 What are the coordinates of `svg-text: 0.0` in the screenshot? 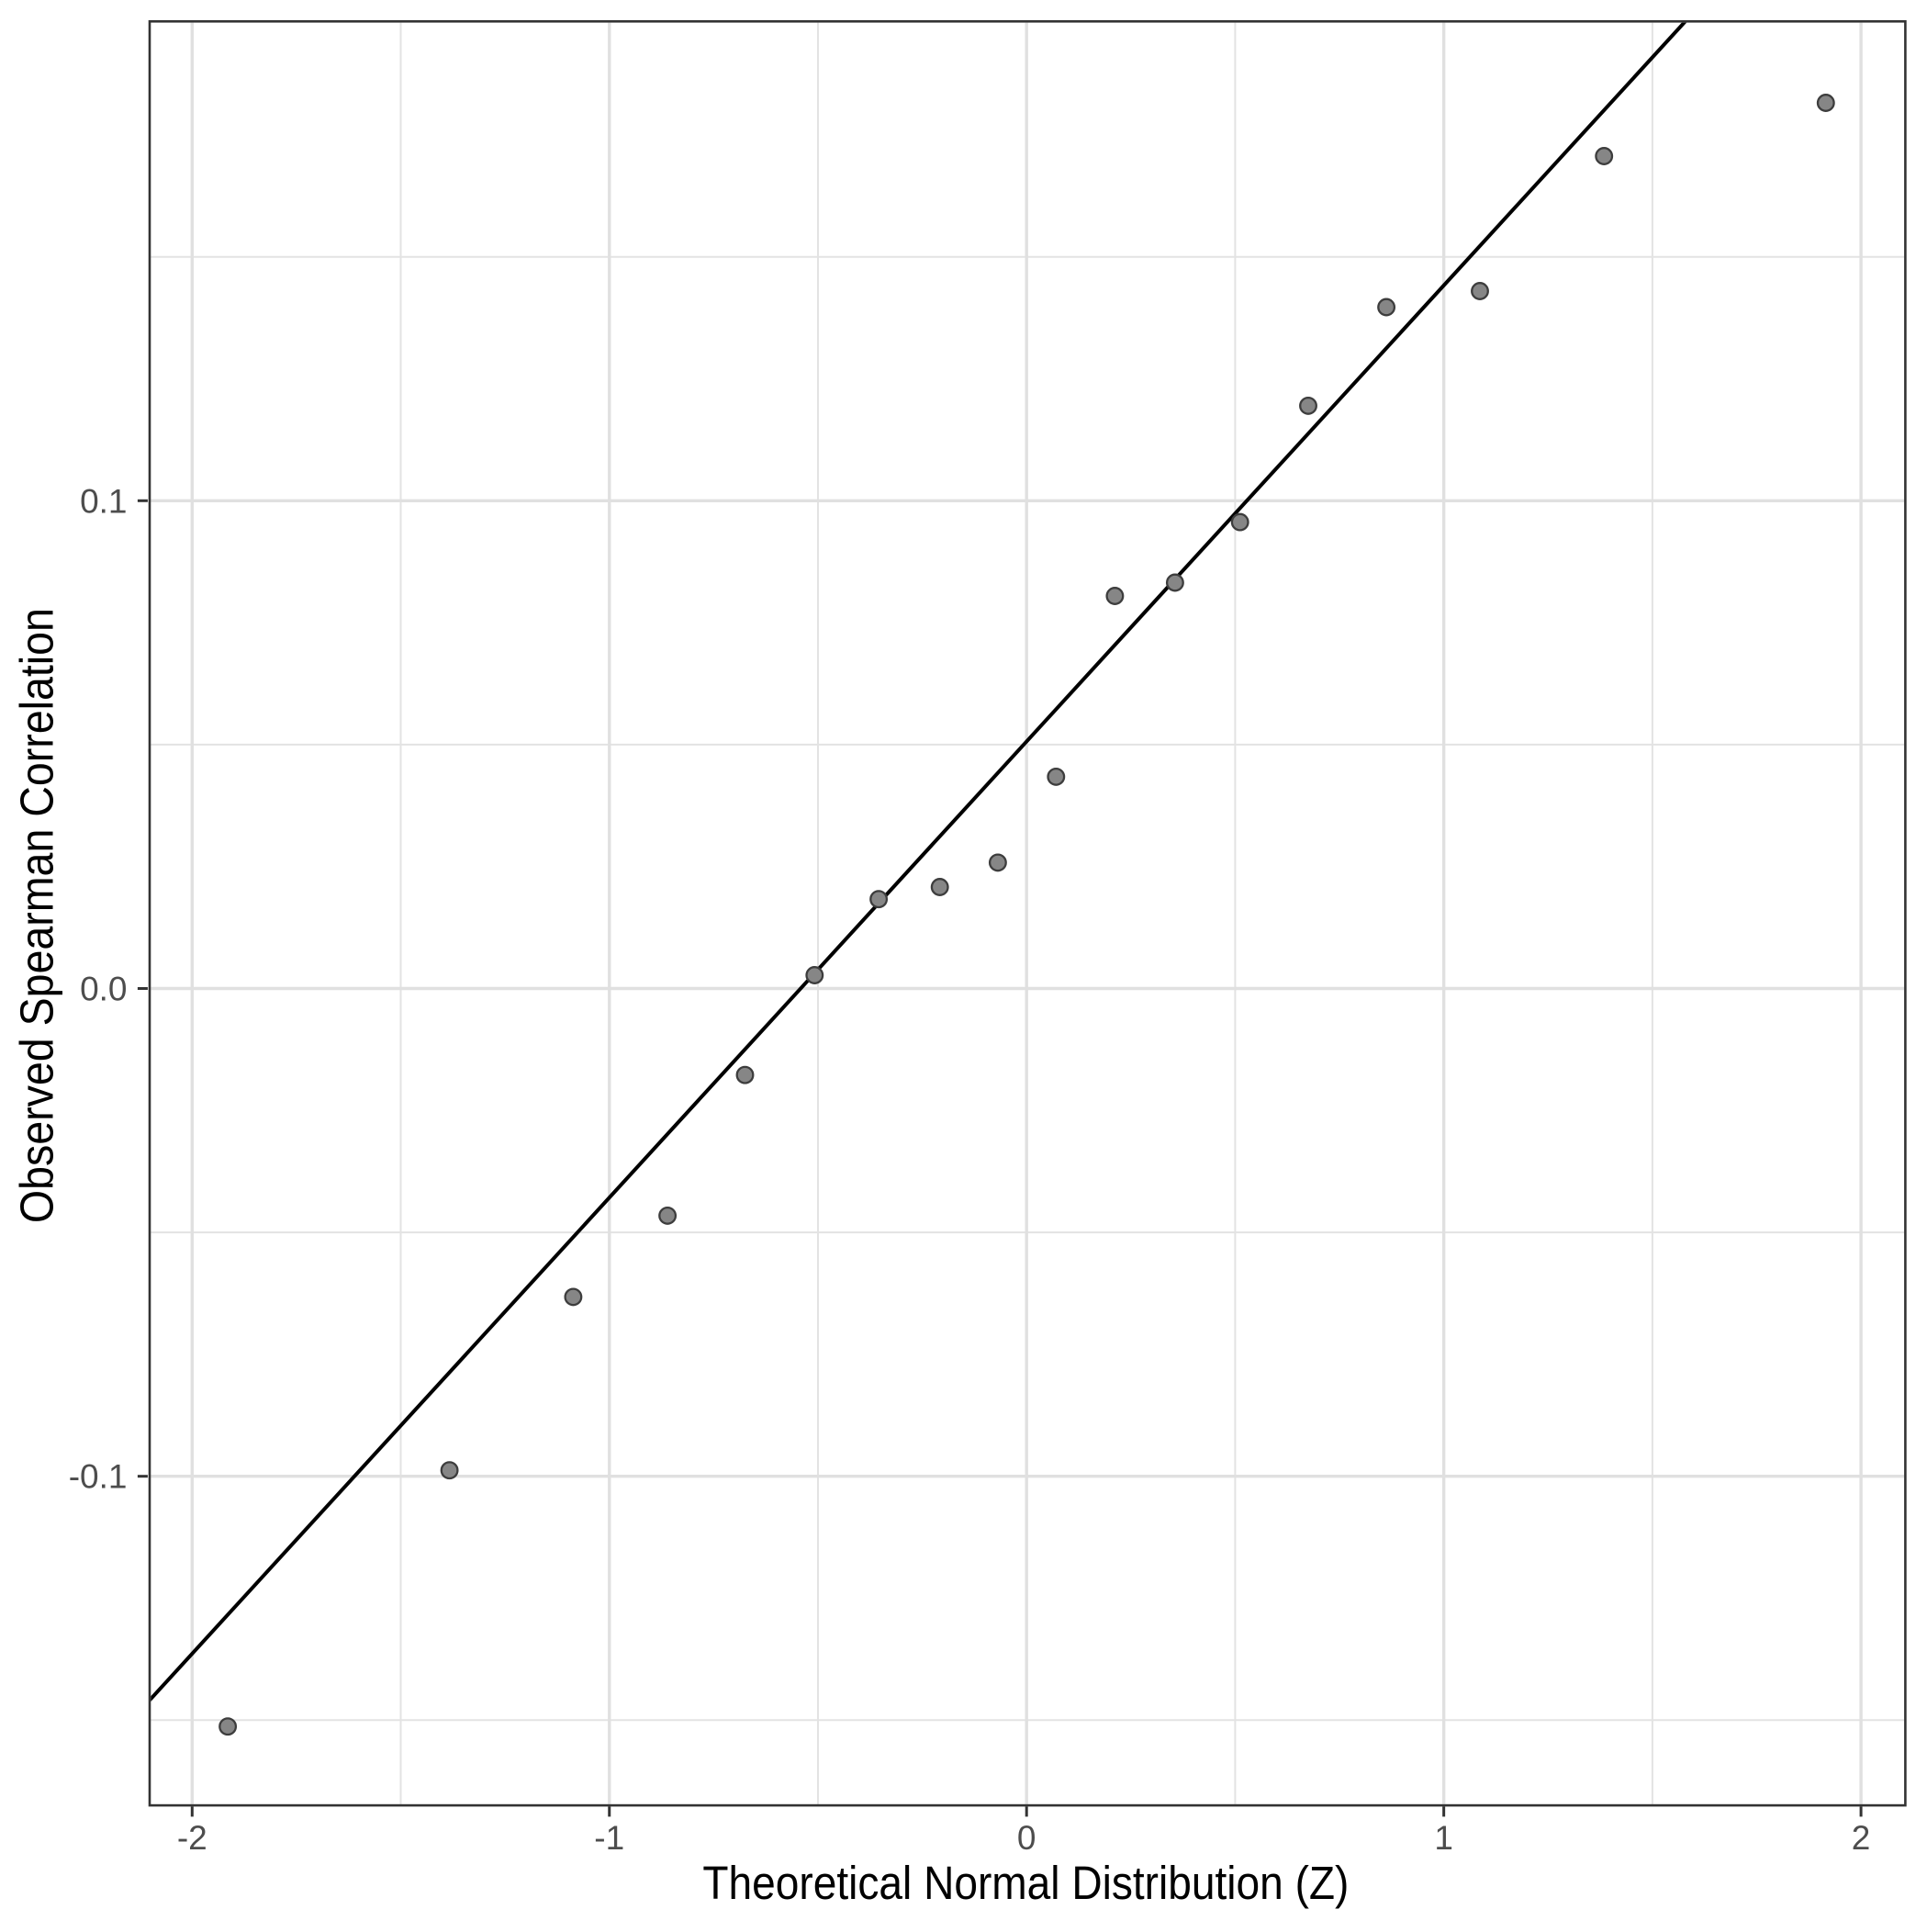 It's located at (104, 989).